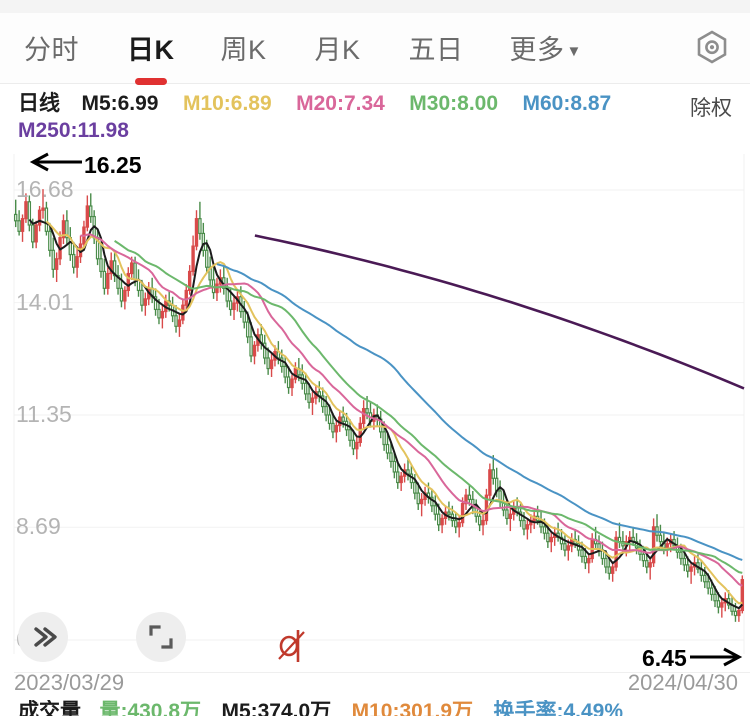 This screenshot has height=716, width=750. I want to click on tab-weekly-k-label: 周K, so click(243, 49).